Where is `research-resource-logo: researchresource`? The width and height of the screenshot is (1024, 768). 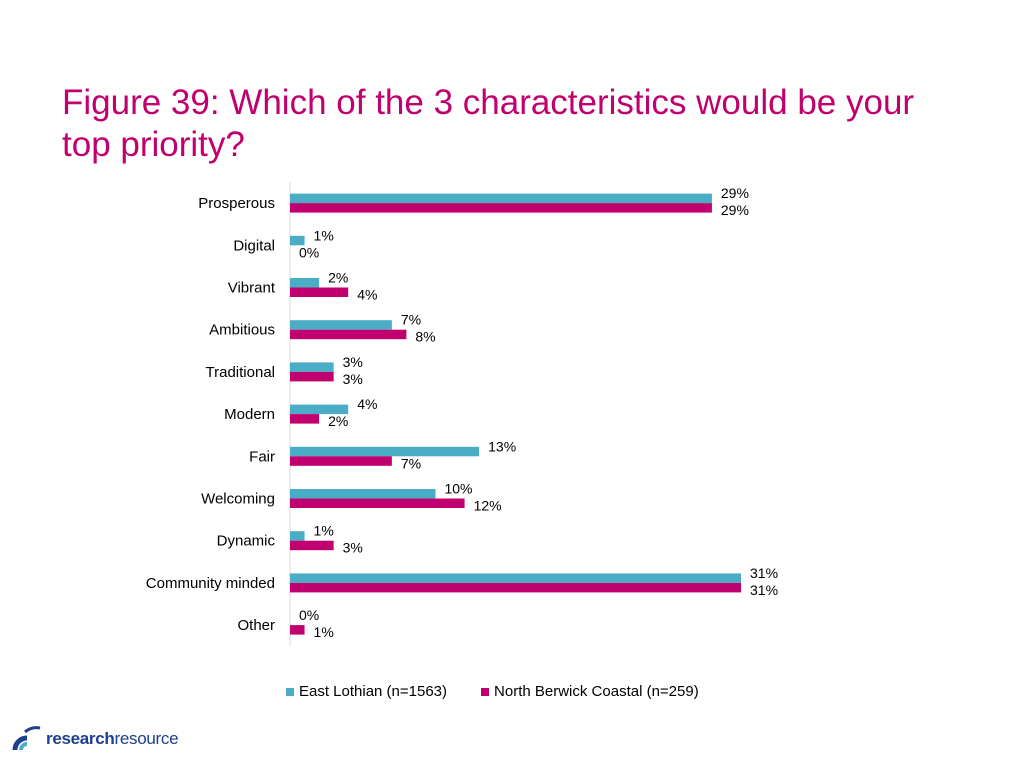 research-resource-logo: researchresource is located at coordinates (112, 739).